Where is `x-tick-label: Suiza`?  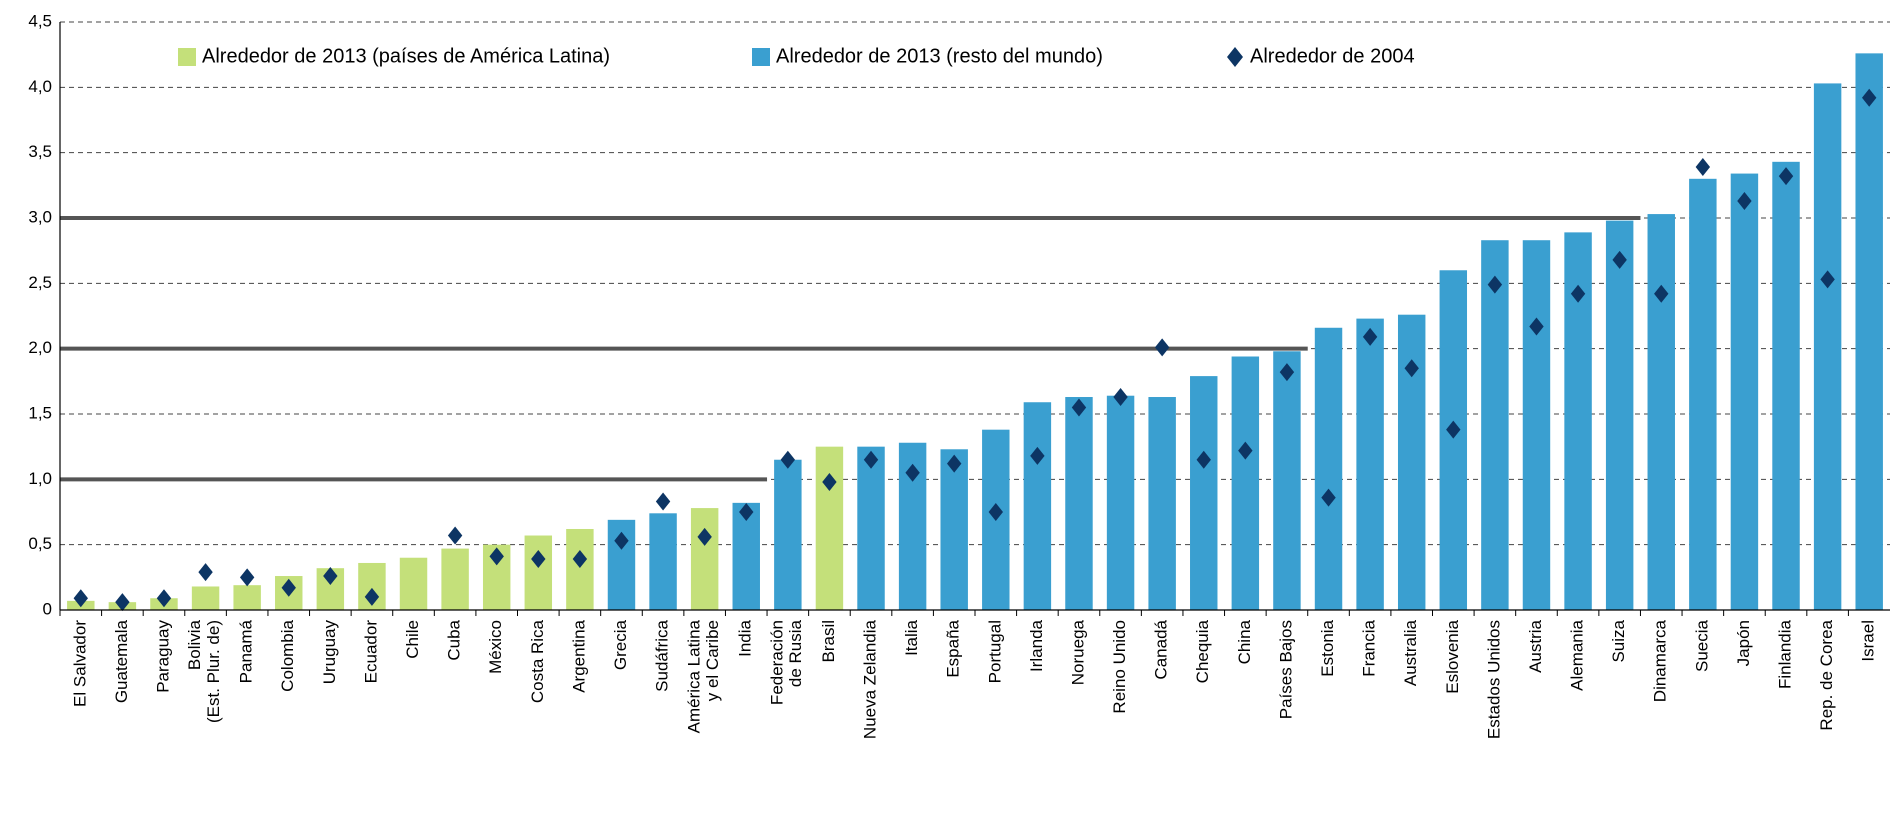 x-tick-label: Suiza is located at coordinates (1618, 640).